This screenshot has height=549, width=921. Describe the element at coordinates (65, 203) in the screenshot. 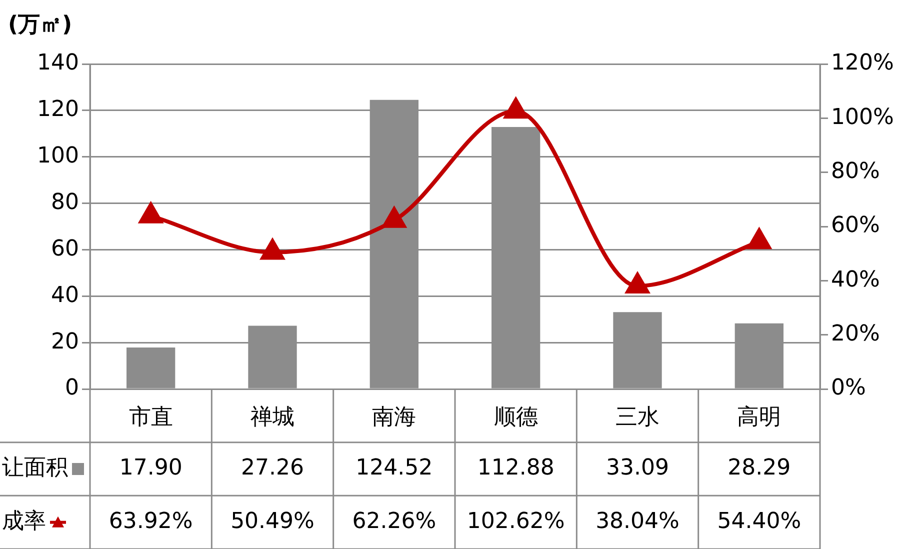

I see `y-tick-label: 80` at that location.